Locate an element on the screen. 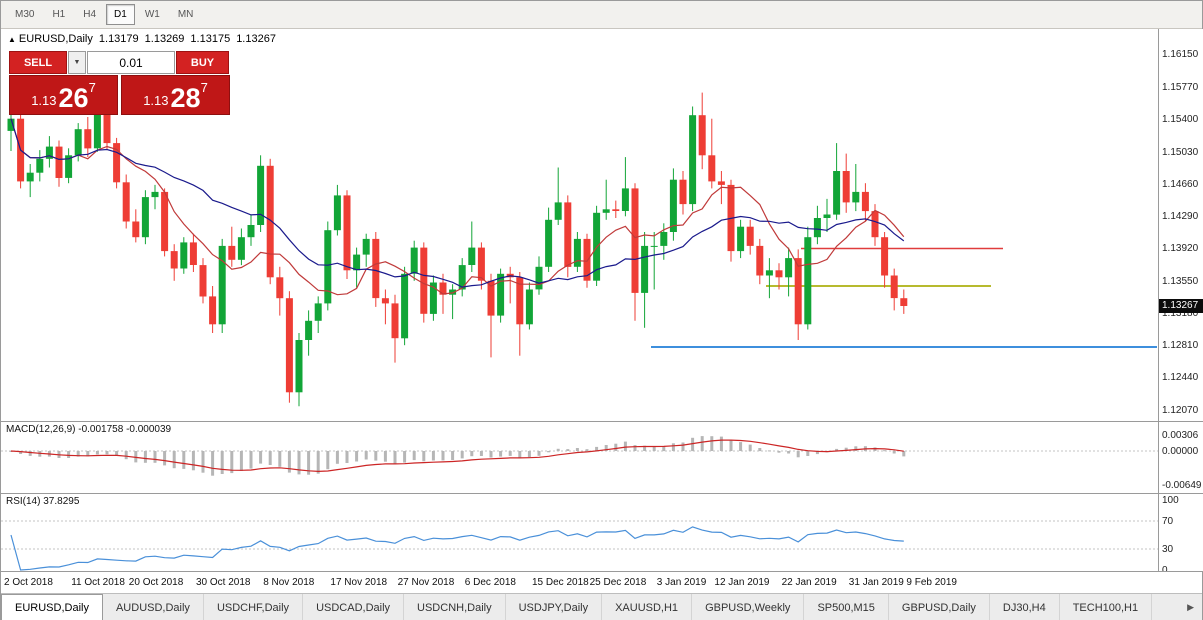 This screenshot has width=1203, height=620. chart-tab-audusd-daily: AUDUSD,Daily is located at coordinates (153, 607).